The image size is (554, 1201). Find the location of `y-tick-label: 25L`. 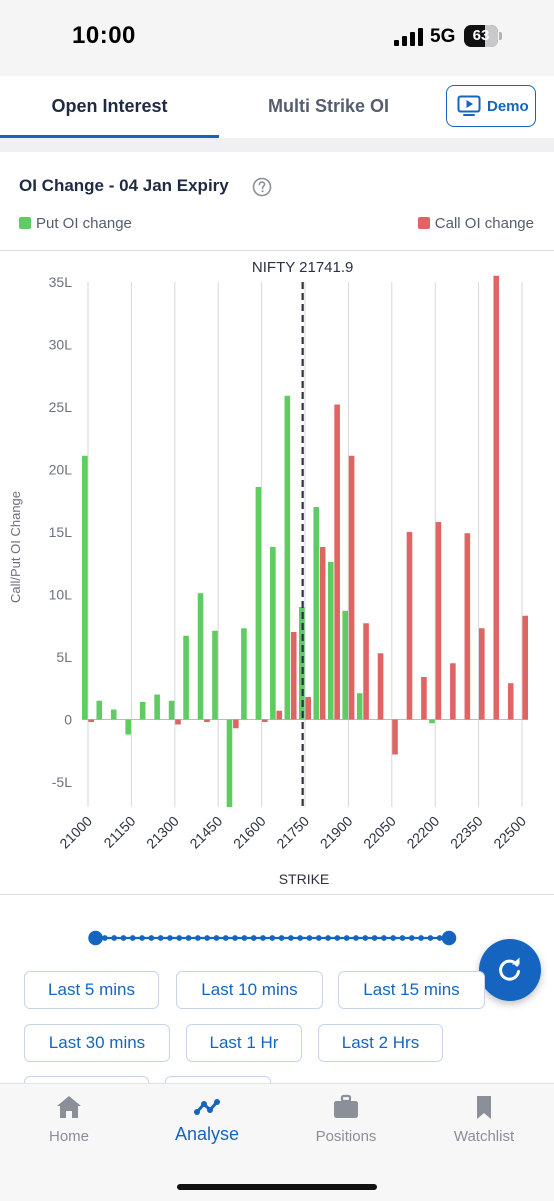

y-tick-label: 25L is located at coordinates (61, 407).